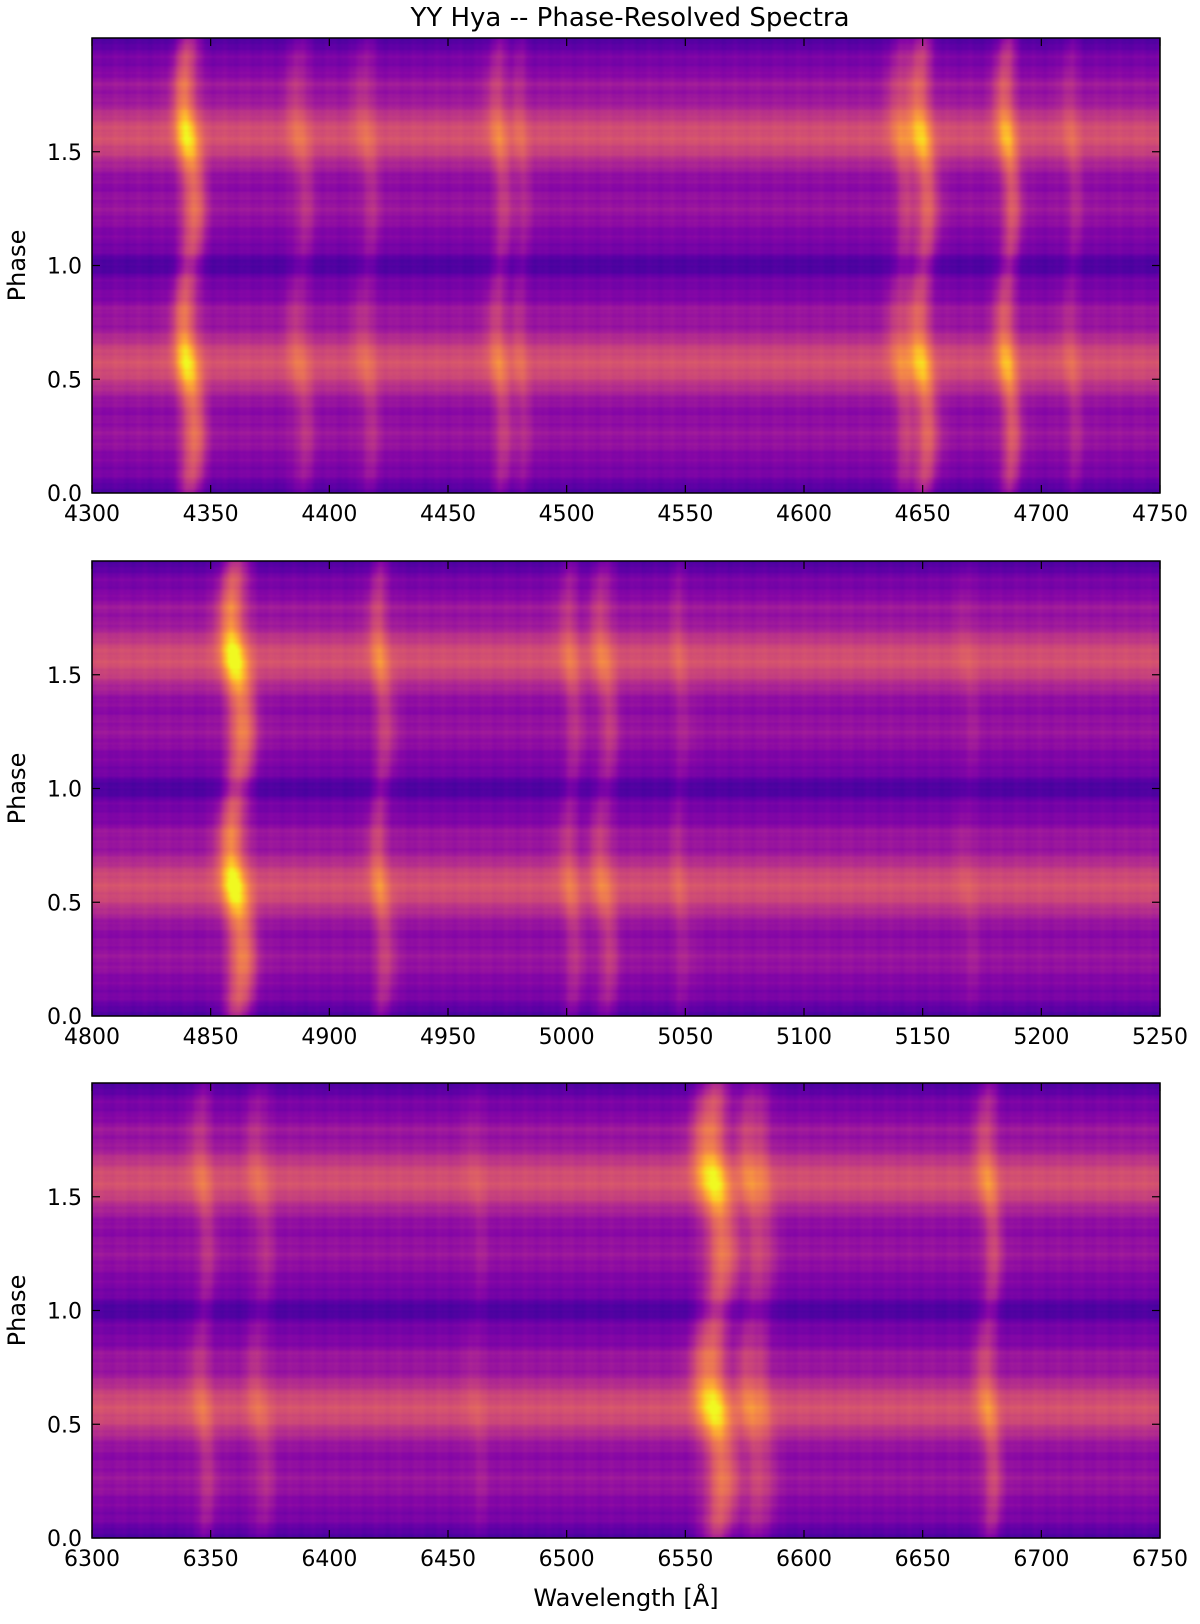 Image resolution: width=1200 pixels, height=1624 pixels. Describe the element at coordinates (629, 18) in the screenshot. I see `figure-title: YY Hya -- Phase-Resolved Spectra` at that location.